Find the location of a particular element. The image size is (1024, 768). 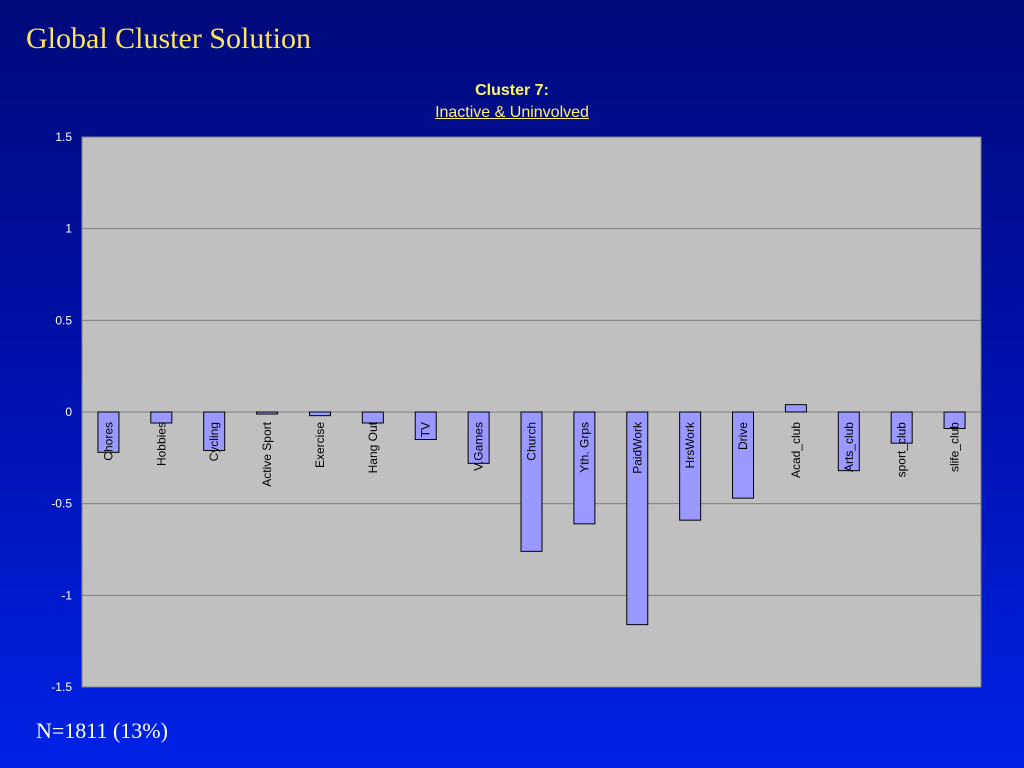

bar-church is located at coordinates (531, 481).